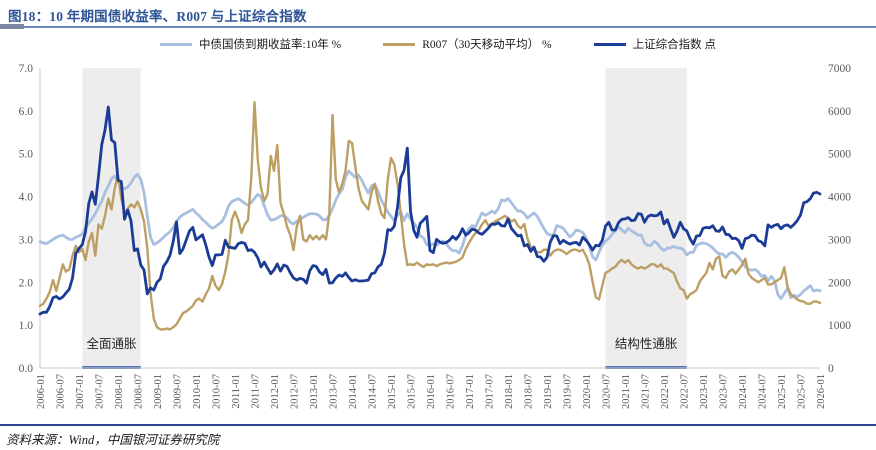  What do you see at coordinates (685, 391) in the screenshot?
I see `x-axis-label: 2022-07` at bounding box center [685, 391].